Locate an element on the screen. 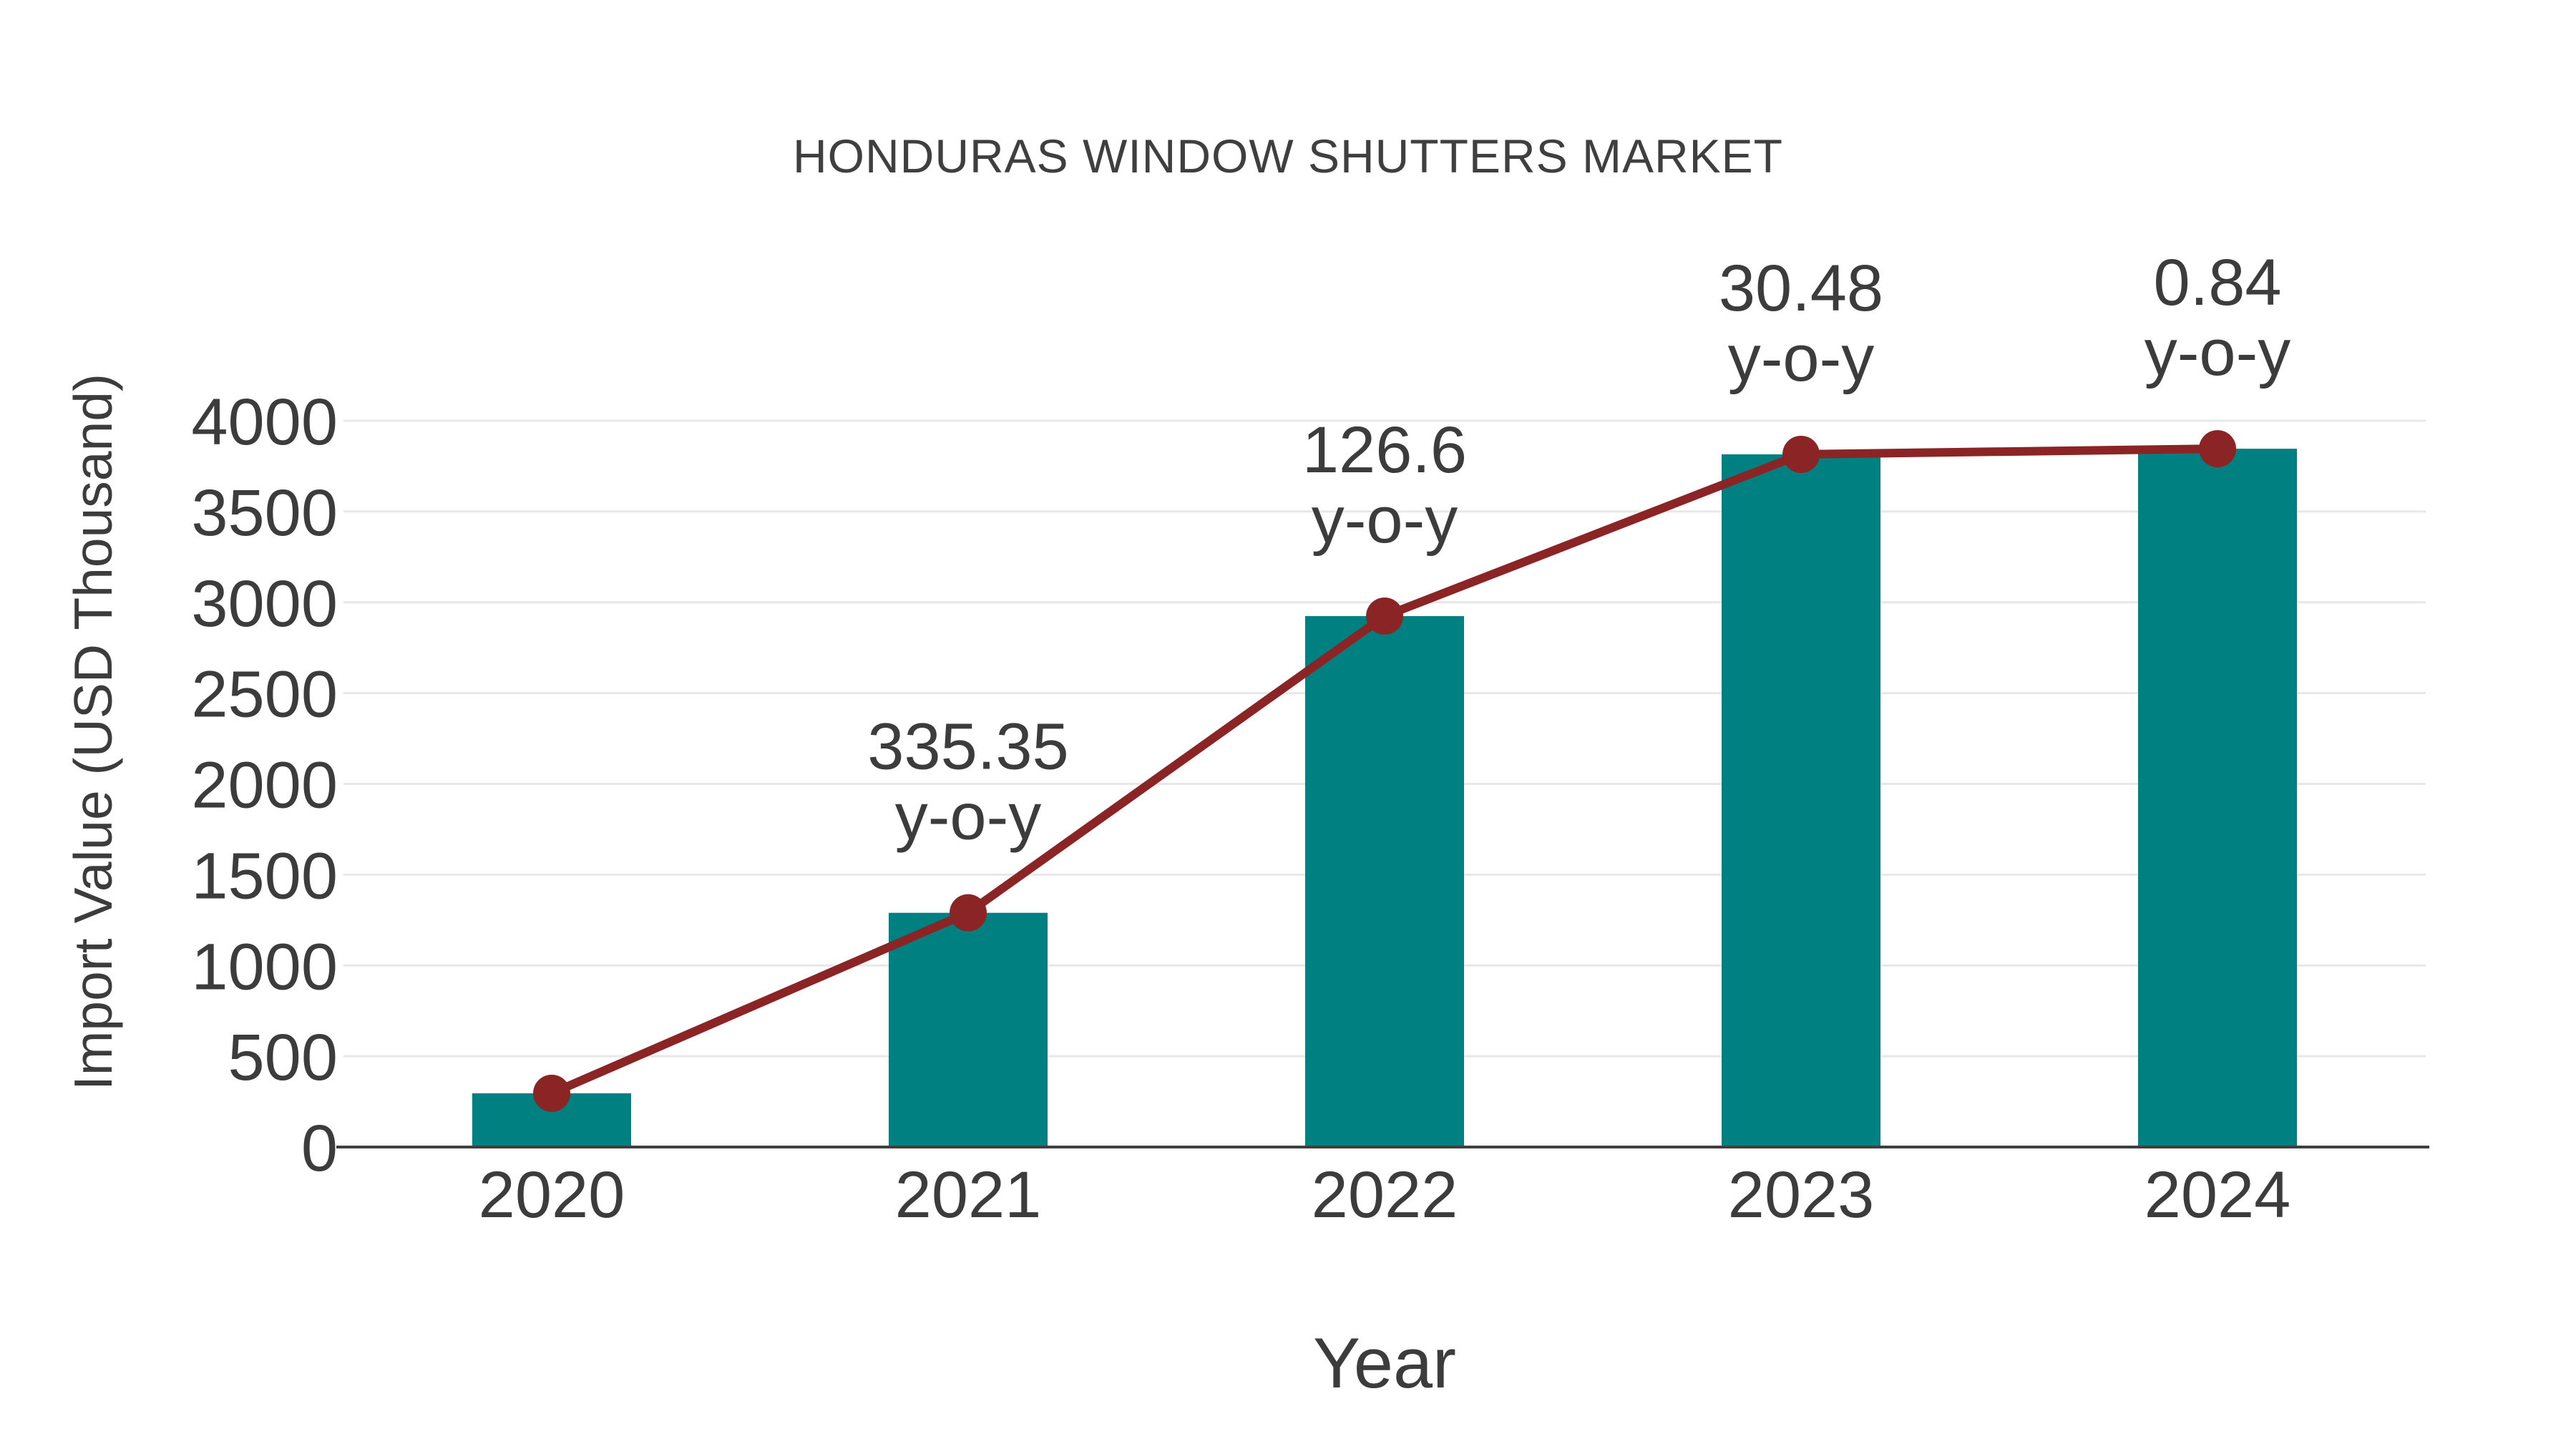 Image resolution: width=2576 pixels, height=1449 pixels. annotation-value: 30.48 is located at coordinates (1801, 288).